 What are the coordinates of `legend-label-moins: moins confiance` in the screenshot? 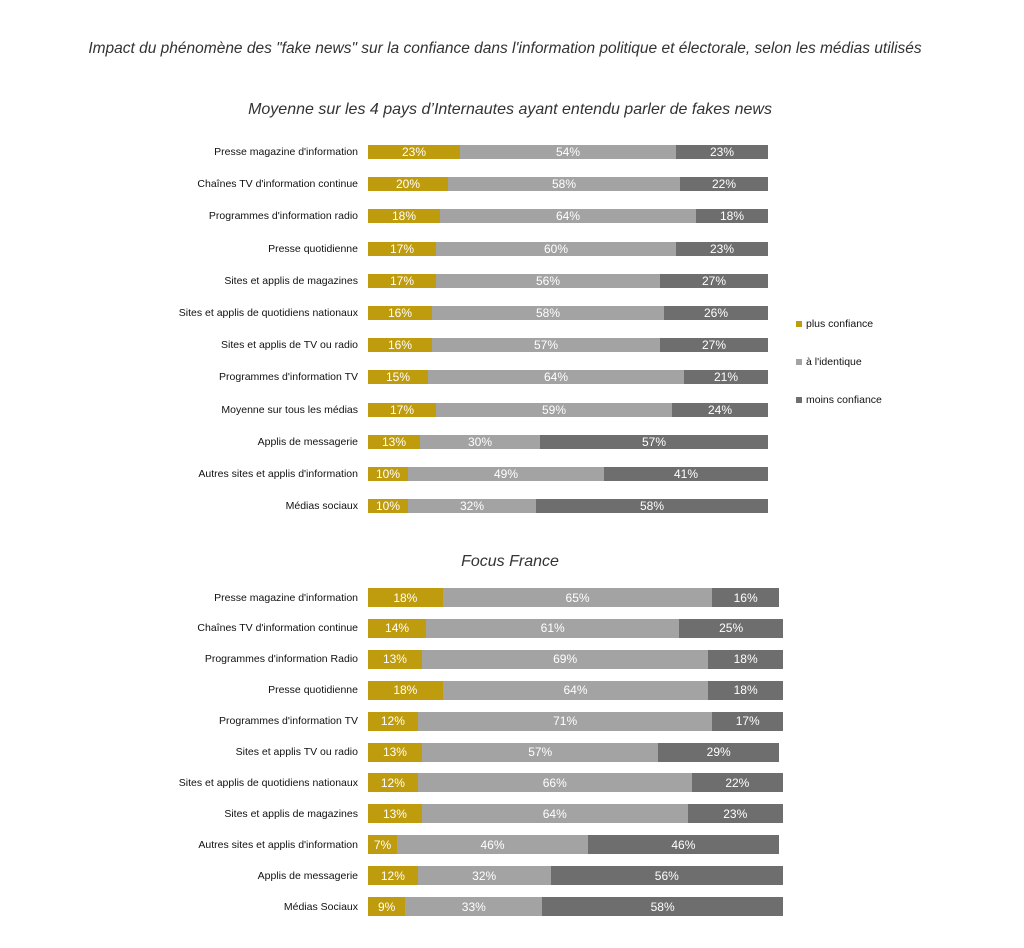 It's located at (844, 400).